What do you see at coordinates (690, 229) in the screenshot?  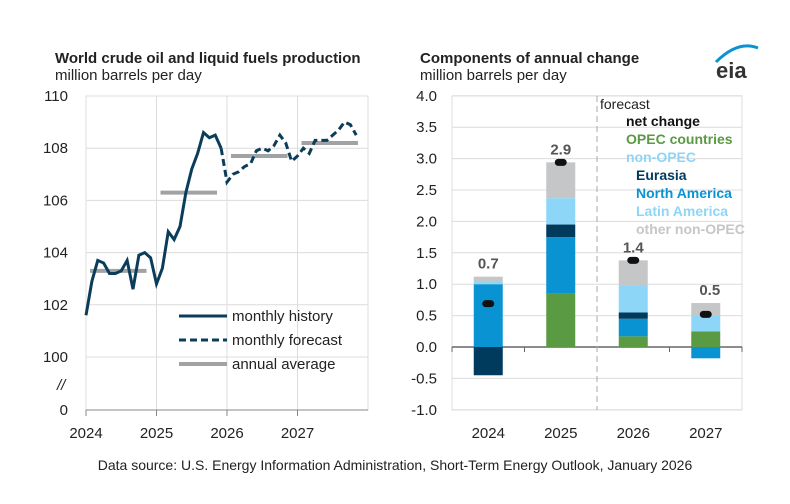 I see `legend-label: other non-OPEC` at bounding box center [690, 229].